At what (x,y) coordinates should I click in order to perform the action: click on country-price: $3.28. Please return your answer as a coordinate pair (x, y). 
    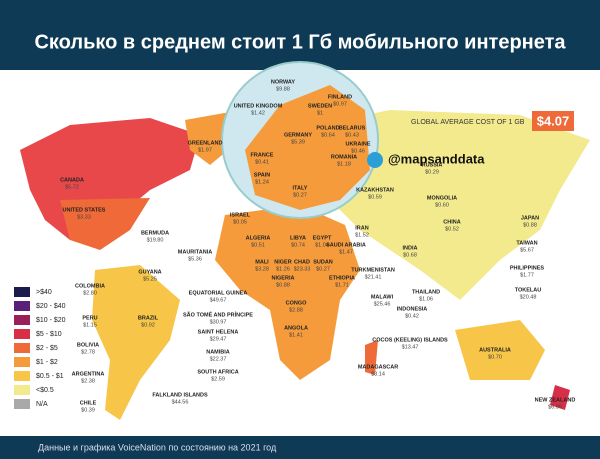
    Looking at the image, I should click on (262, 269).